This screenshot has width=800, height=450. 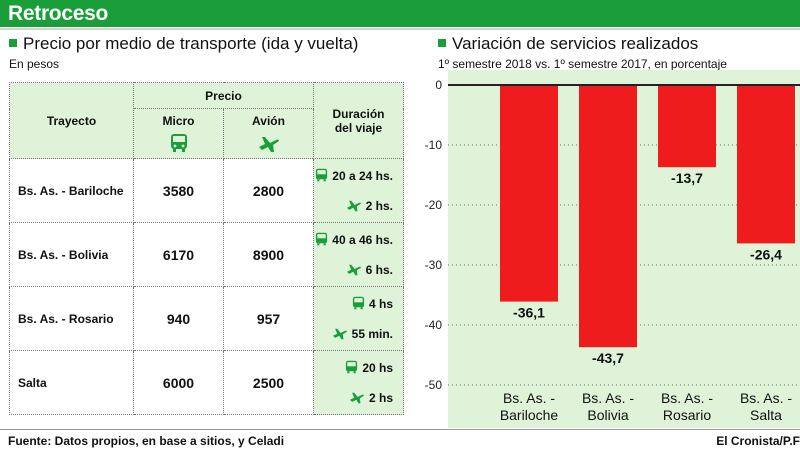 I want to click on table-header-row: Trayecto Precio Duración del viaje, so click(x=206, y=120).